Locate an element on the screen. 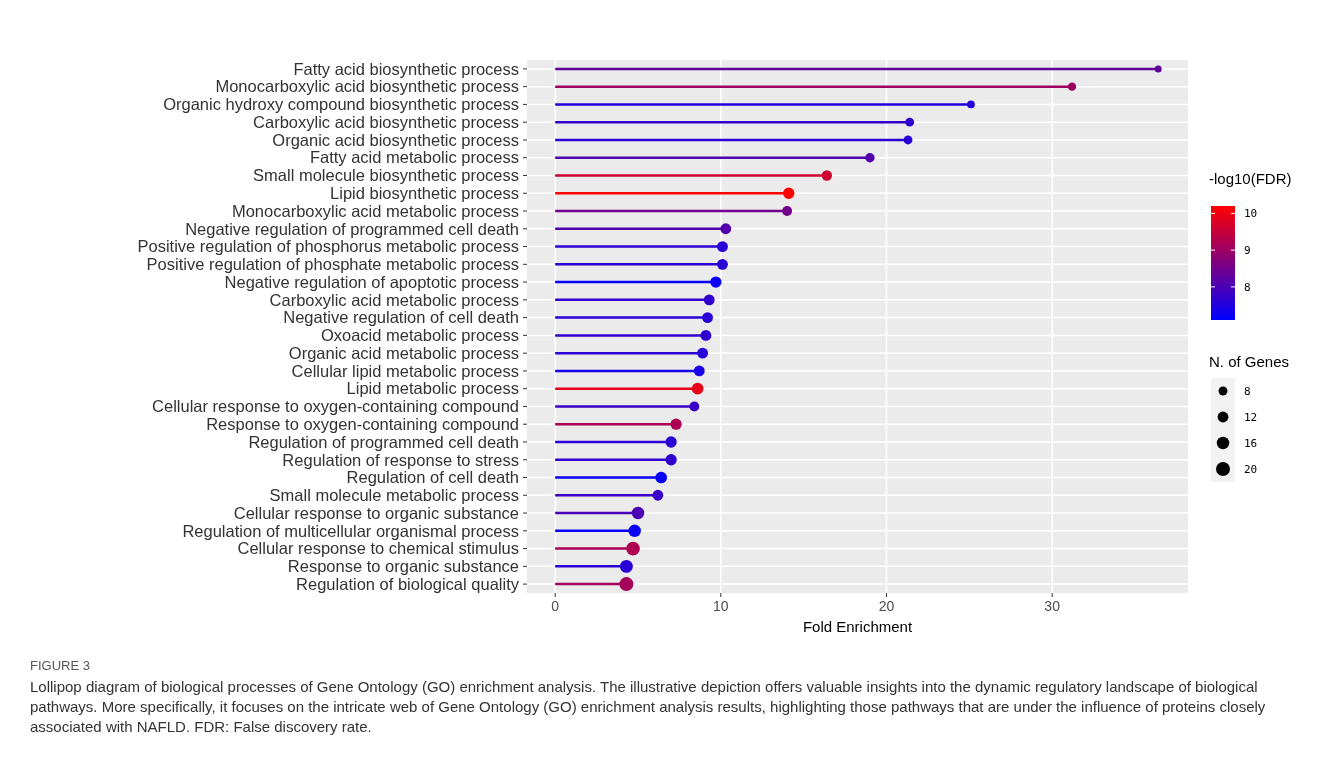  y-tick-label: Lipid biosynthetic process is located at coordinates (424, 193).